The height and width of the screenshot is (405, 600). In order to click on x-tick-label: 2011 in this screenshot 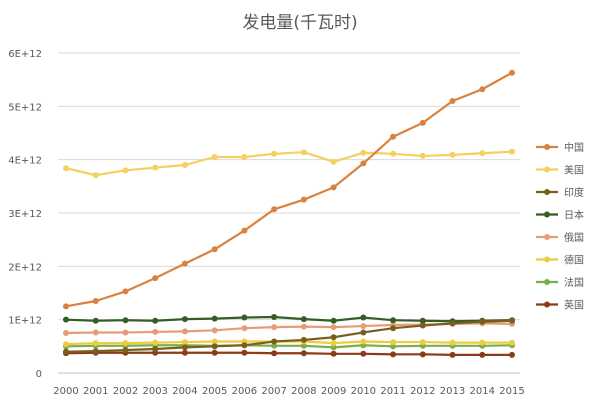, I will do `click(392, 391)`.